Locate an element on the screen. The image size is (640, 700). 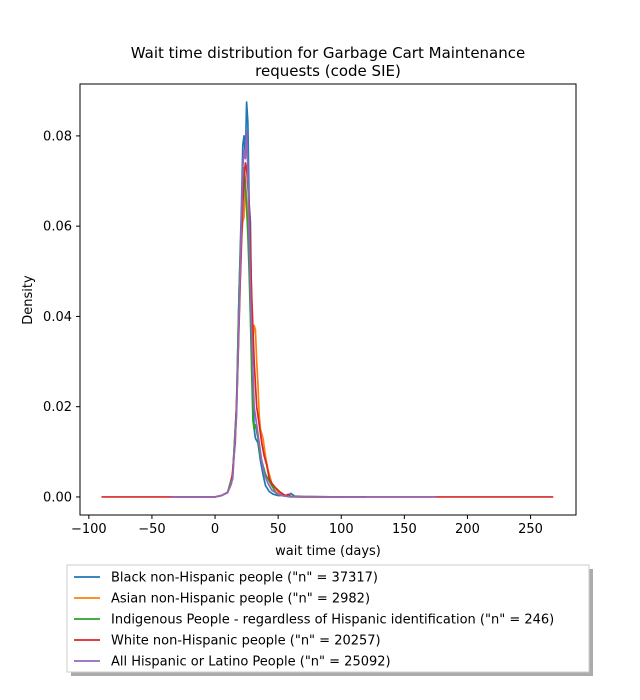
y-tick-label: 0.00 is located at coordinates (57, 497).